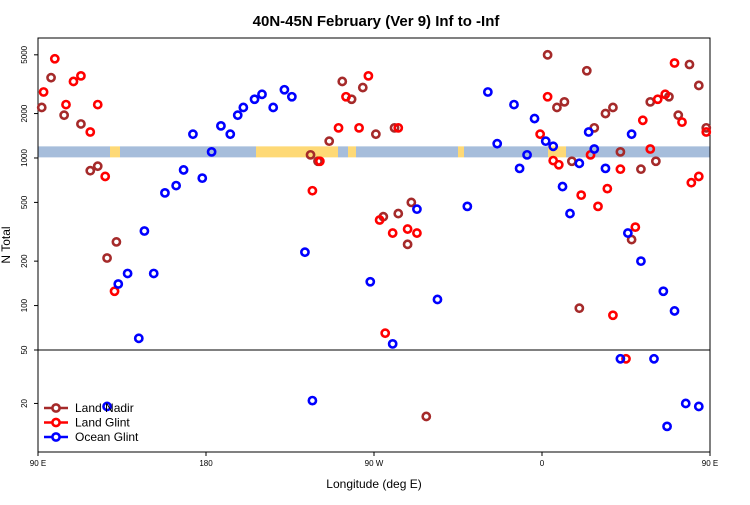 This screenshot has height=505, width=750. Describe the element at coordinates (377, 21) in the screenshot. I see `chart-title: 40N-45N February (Ver 9) Inf to -Inf` at that location.